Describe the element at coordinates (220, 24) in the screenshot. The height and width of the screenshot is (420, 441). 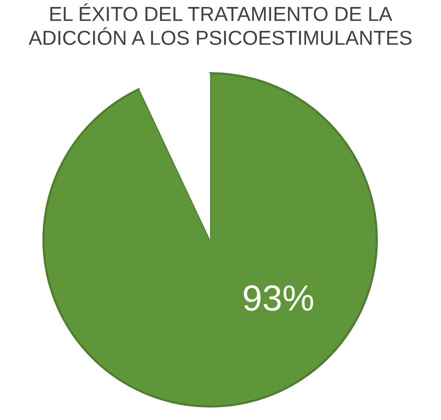
I see `chart-title: EL ÉXITO DEL TRATAMIENTO DE LA ADICCIÓN A LOS PSICOESTIMULANTES` at that location.